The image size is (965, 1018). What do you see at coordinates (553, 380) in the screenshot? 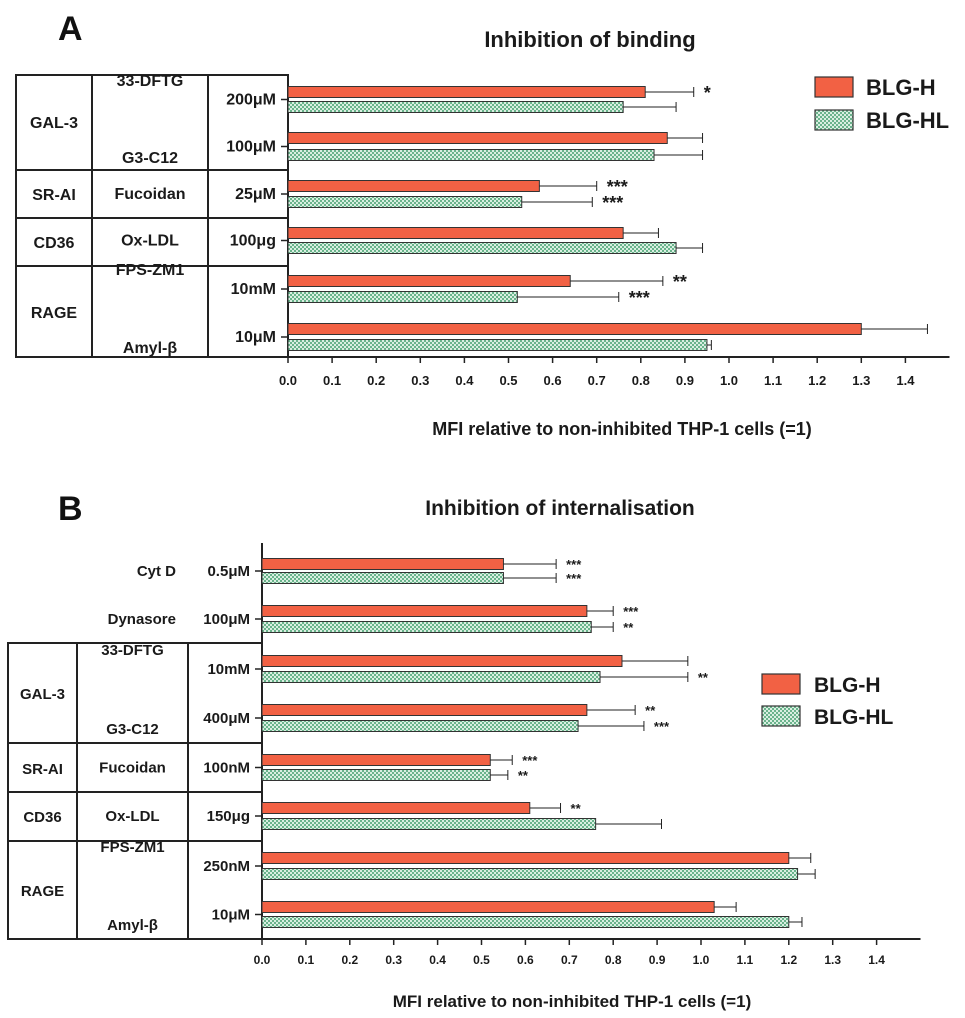
I see `x-tick-label: 0.6` at bounding box center [553, 380].